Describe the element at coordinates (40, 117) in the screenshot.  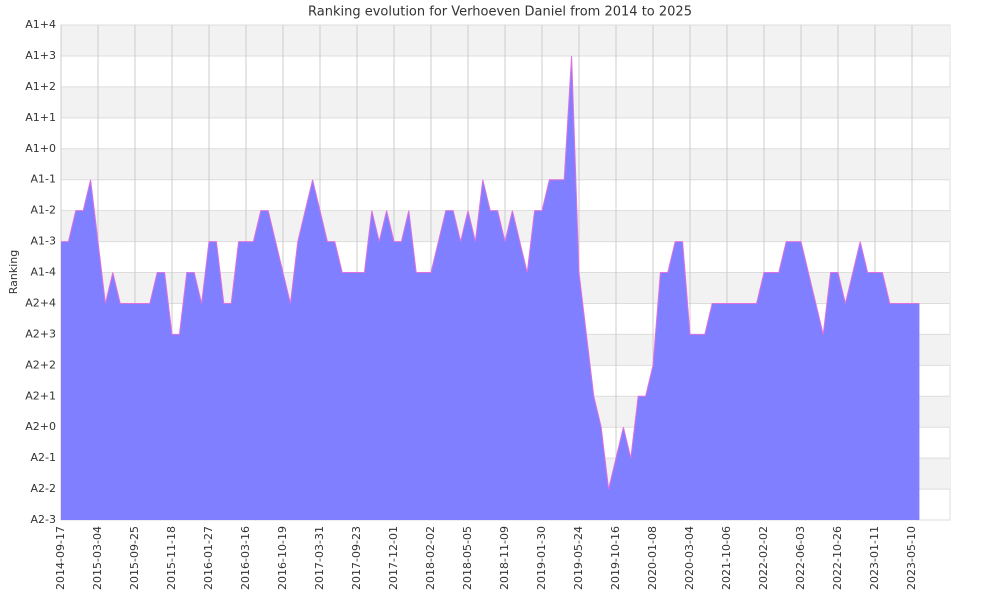
I see `y-tick-label: A1+1` at that location.